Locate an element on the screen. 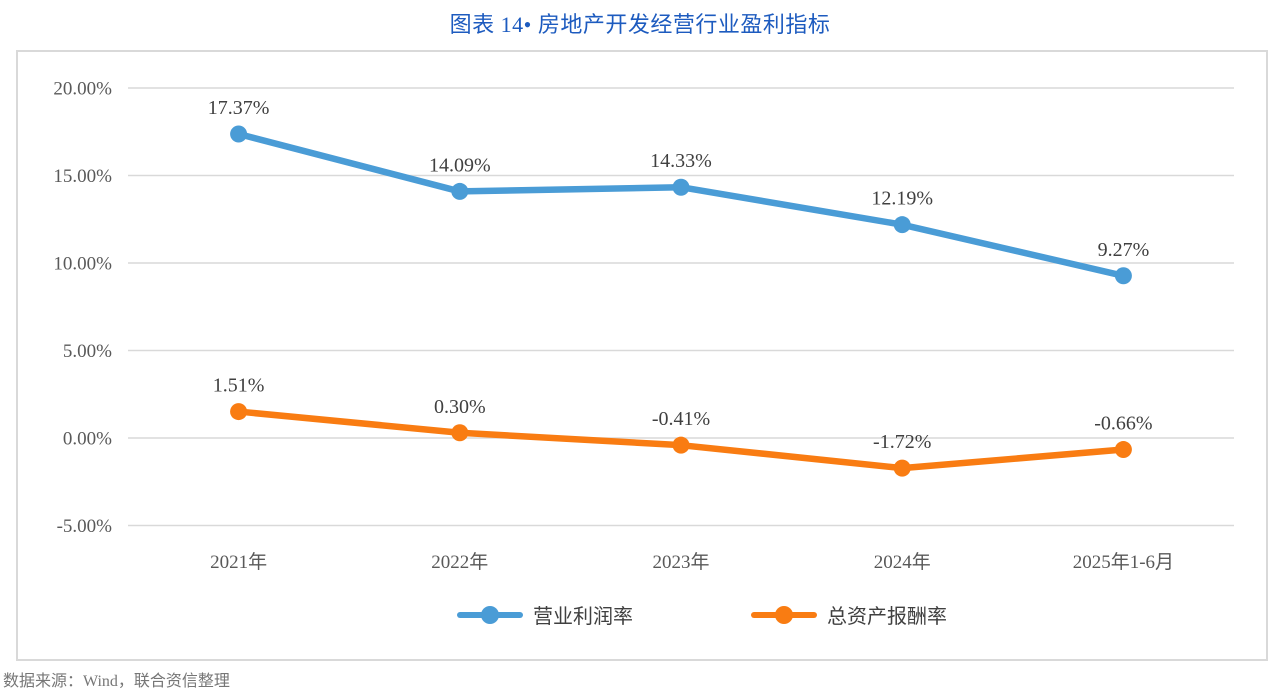  legend-item-return-on-total-assets: 总资产报酬率 is located at coordinates (849, 614).